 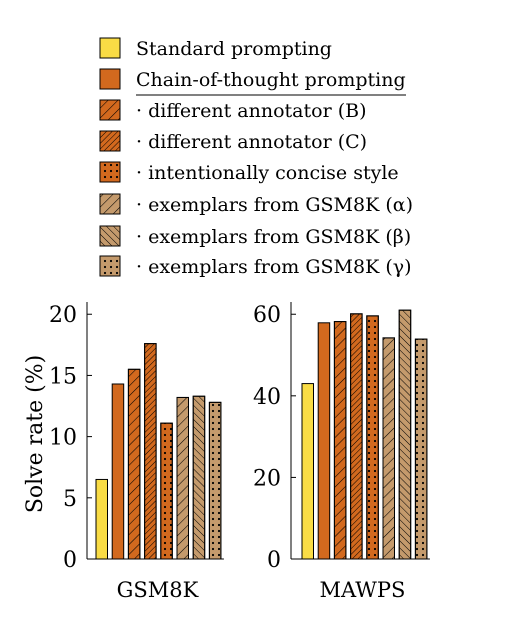 What do you see at coordinates (70, 499) in the screenshot?
I see `y-tick-label: 5` at bounding box center [70, 499].